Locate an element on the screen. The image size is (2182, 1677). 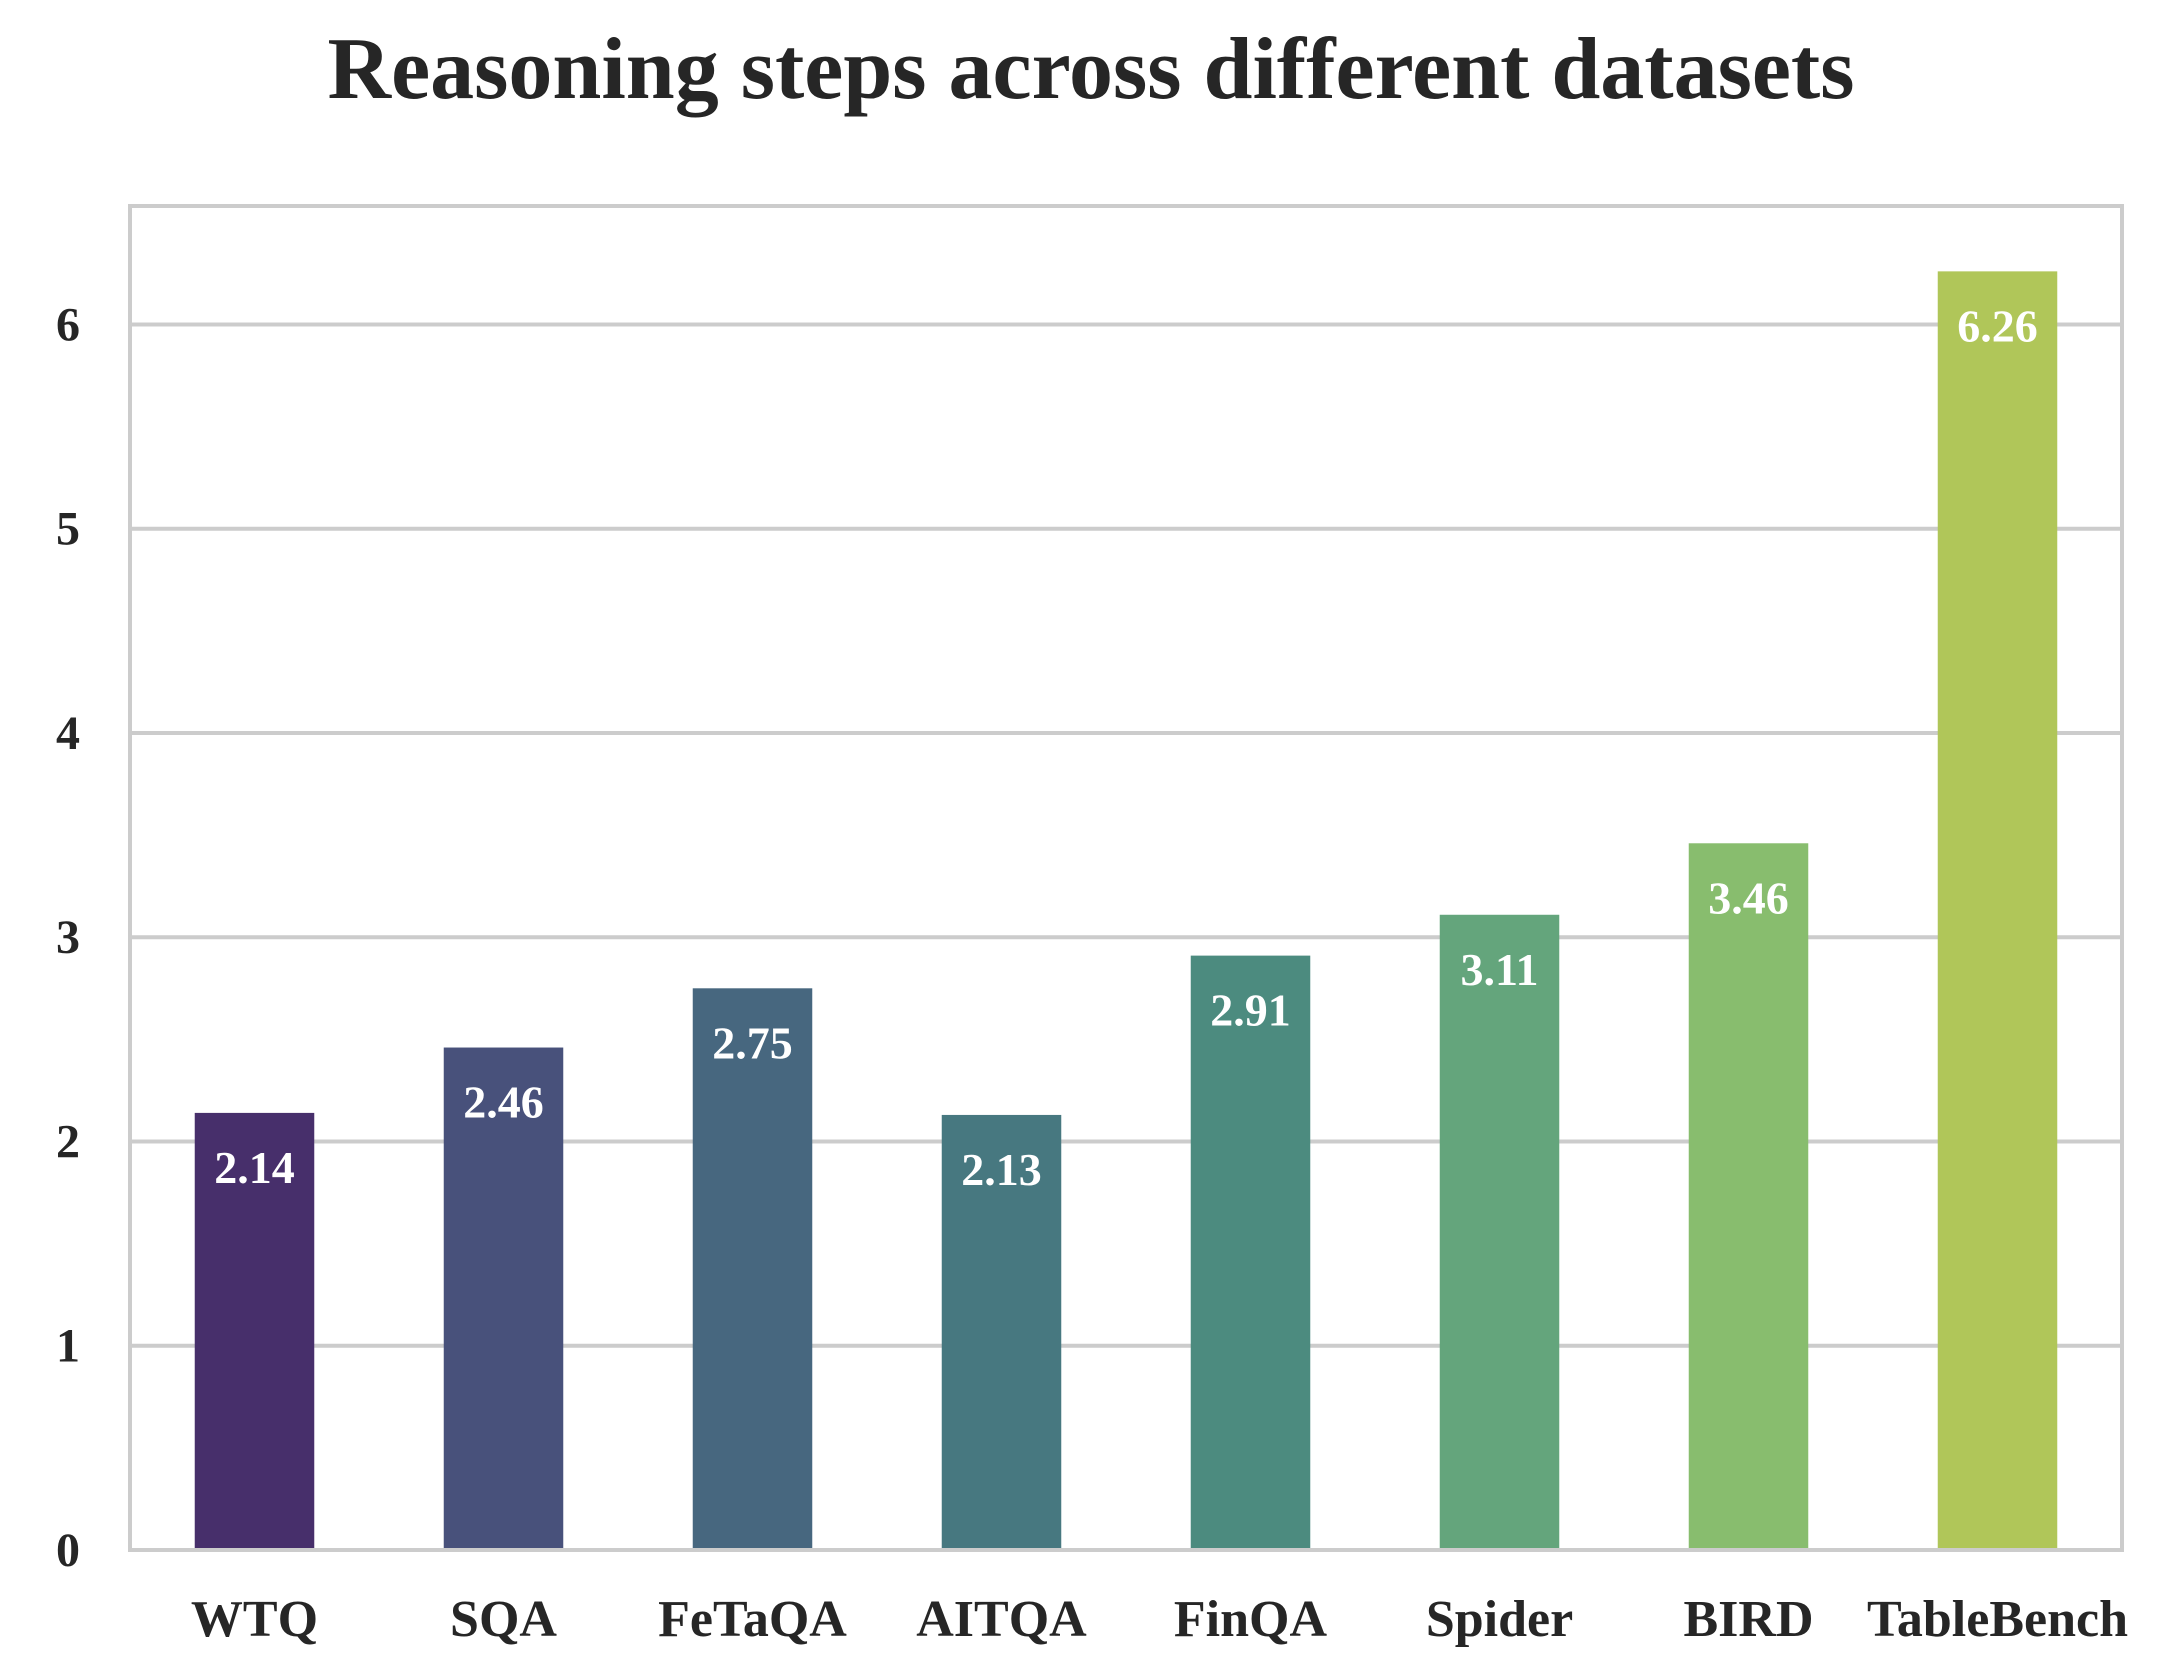
x-tick-label: WTQ is located at coordinates (254, 1619).